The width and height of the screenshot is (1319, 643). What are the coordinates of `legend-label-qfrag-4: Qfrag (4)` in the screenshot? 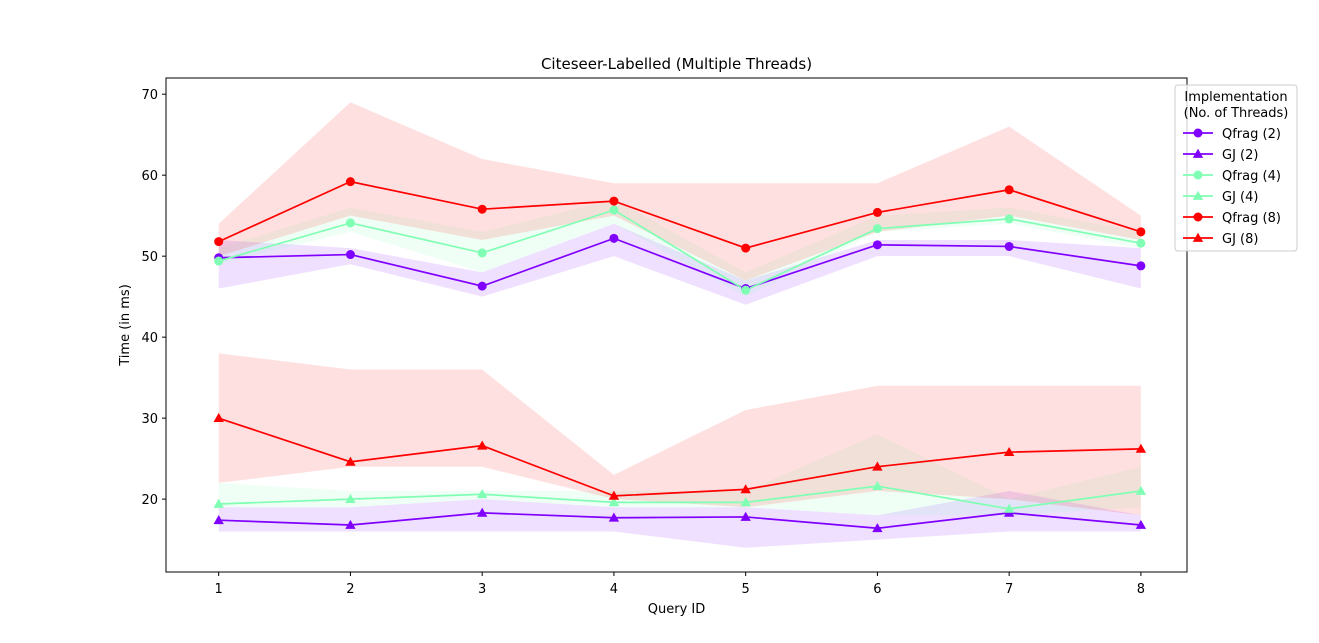 It's located at (1251, 176).